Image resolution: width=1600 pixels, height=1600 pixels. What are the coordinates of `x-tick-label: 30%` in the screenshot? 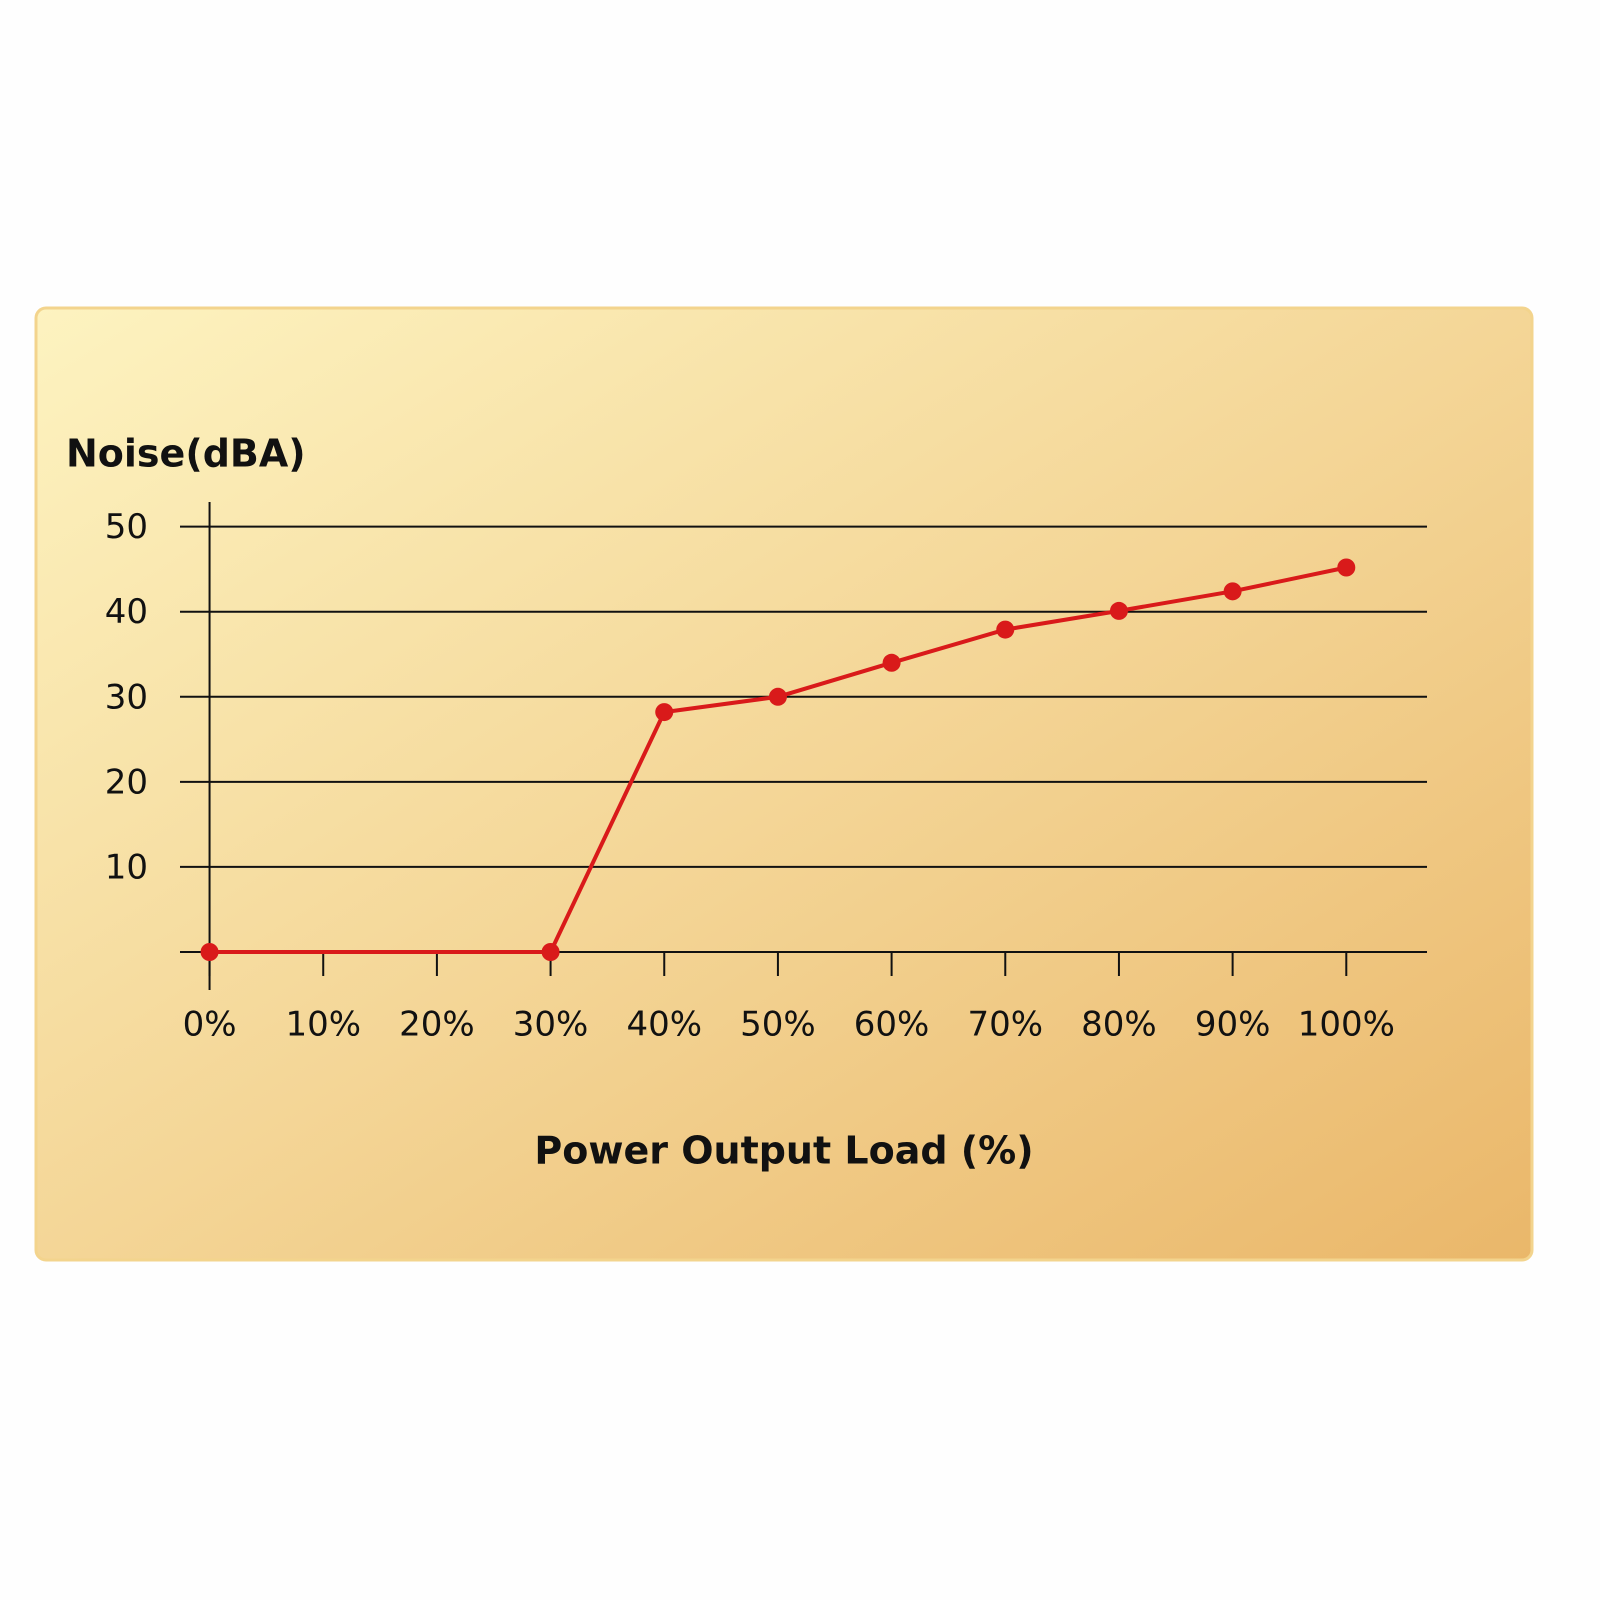 It's located at (551, 1025).